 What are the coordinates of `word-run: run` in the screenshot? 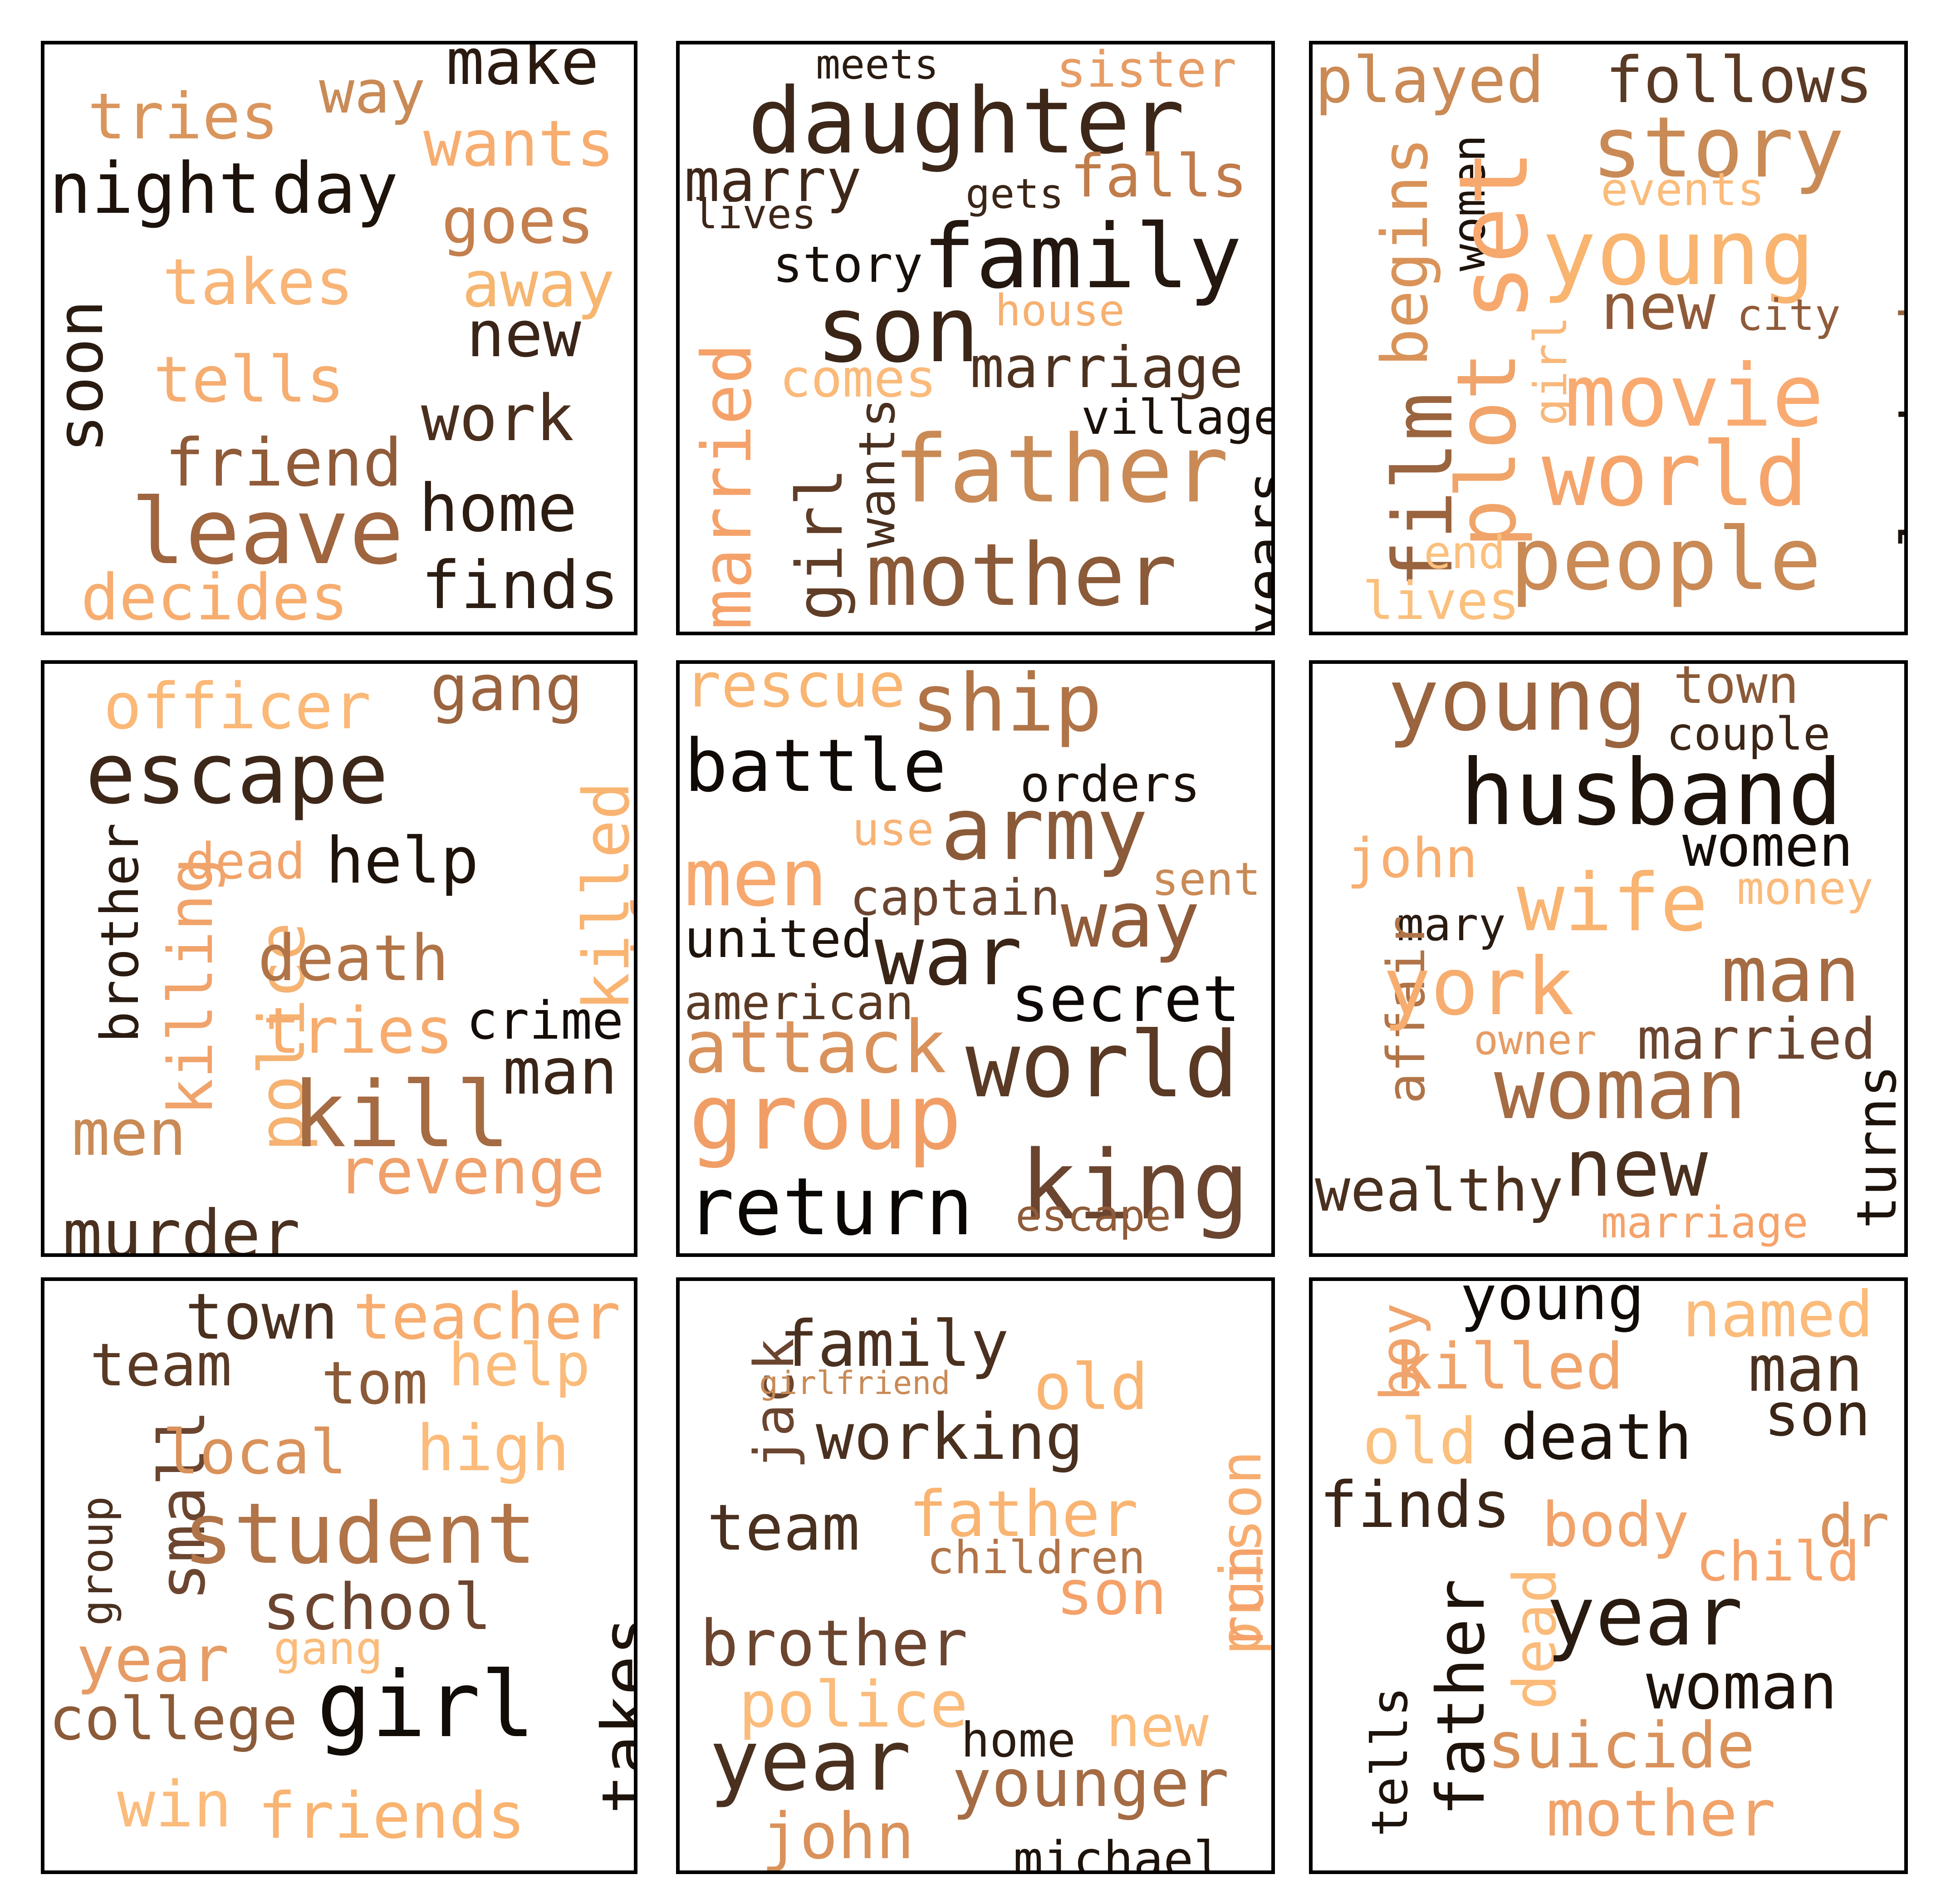 It's located at (1241, 1597).